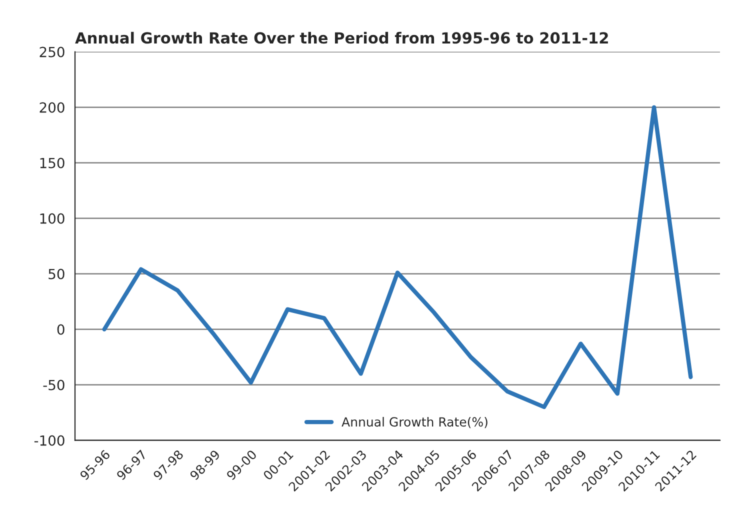 The width and height of the screenshot is (750, 518). What do you see at coordinates (52, 218) in the screenshot?
I see `y-tick-label: 100` at bounding box center [52, 218].